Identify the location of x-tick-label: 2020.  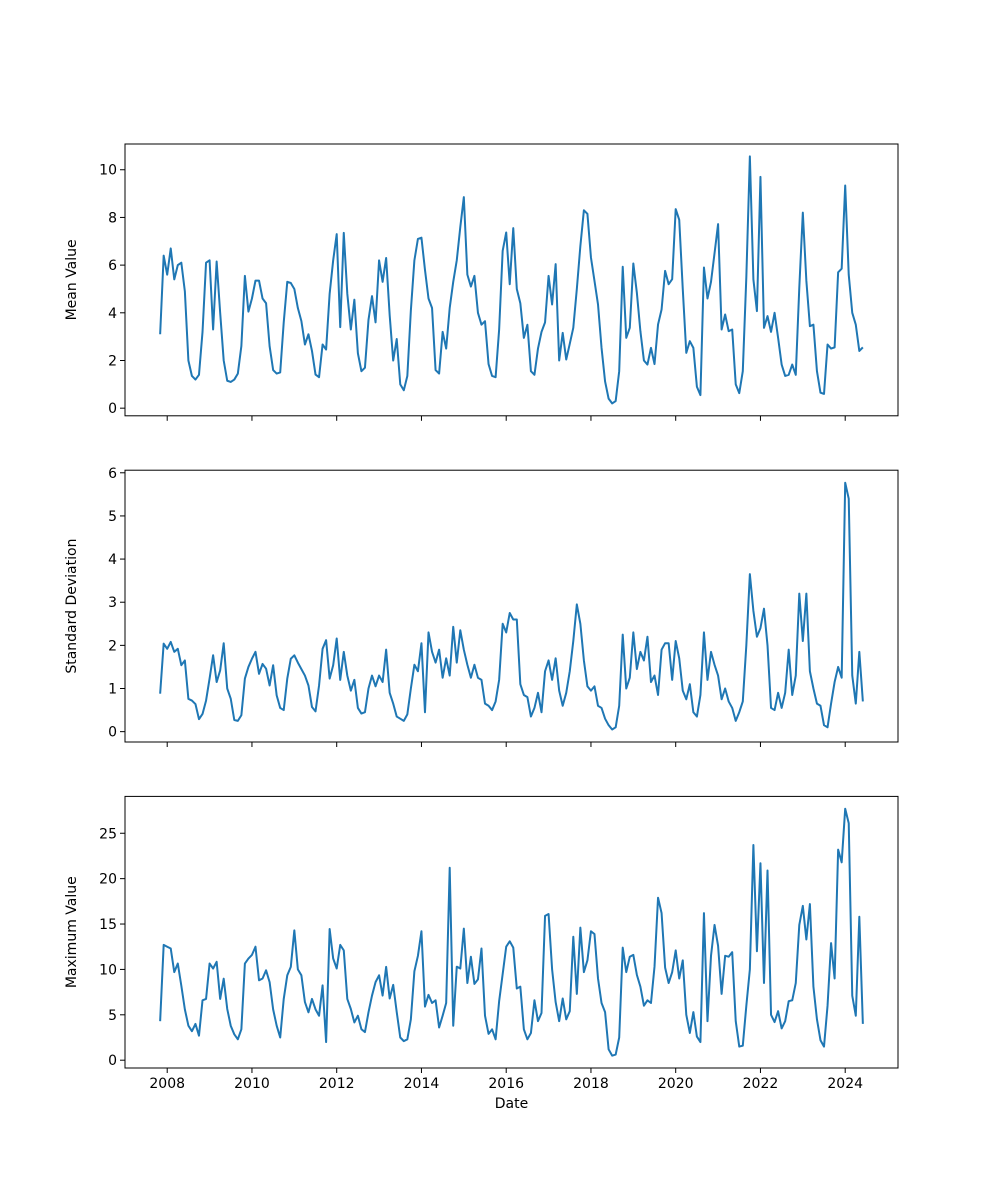
(676, 1084).